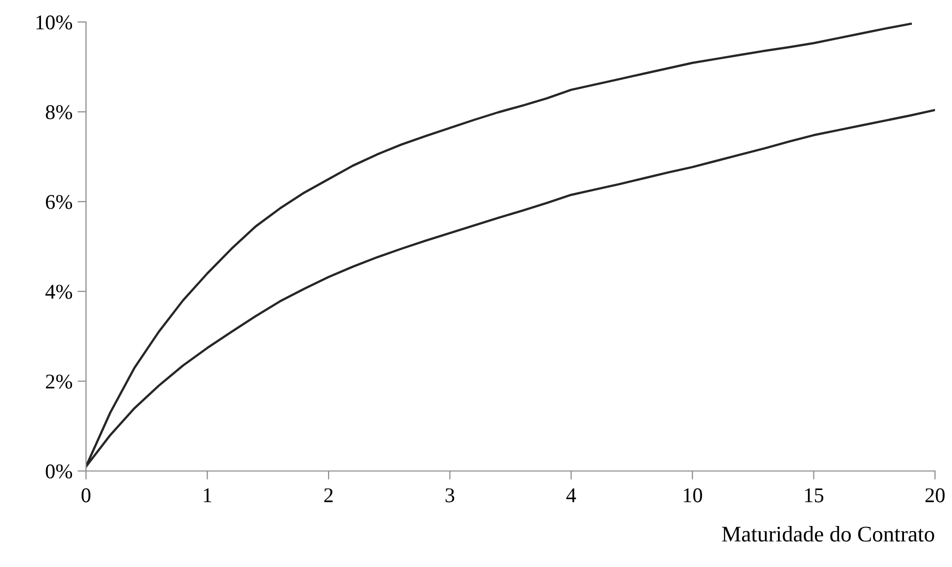  I want to click on x-tick-label: 2, so click(328, 495).